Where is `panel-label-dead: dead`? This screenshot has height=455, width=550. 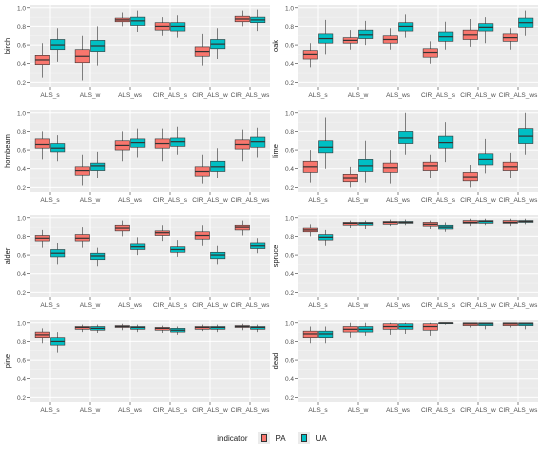
panel-label-dead: dead is located at coordinates (275, 361).